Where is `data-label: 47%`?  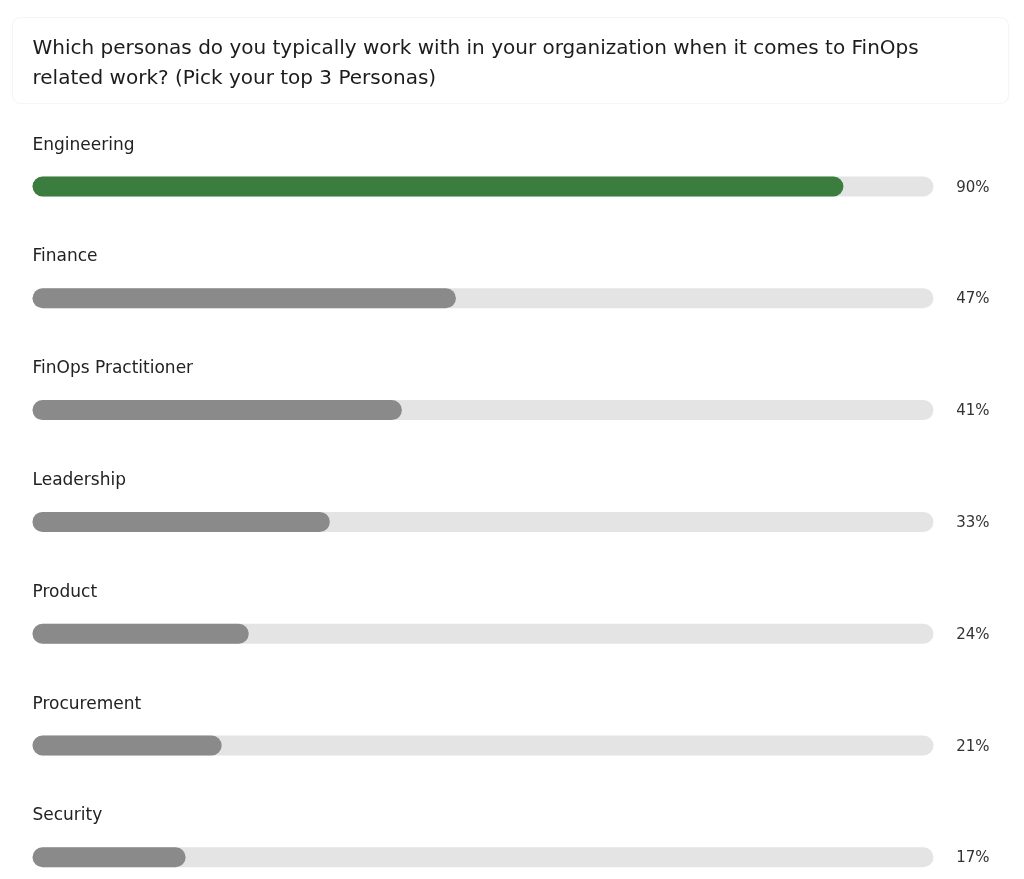 data-label: 47% is located at coordinates (973, 298).